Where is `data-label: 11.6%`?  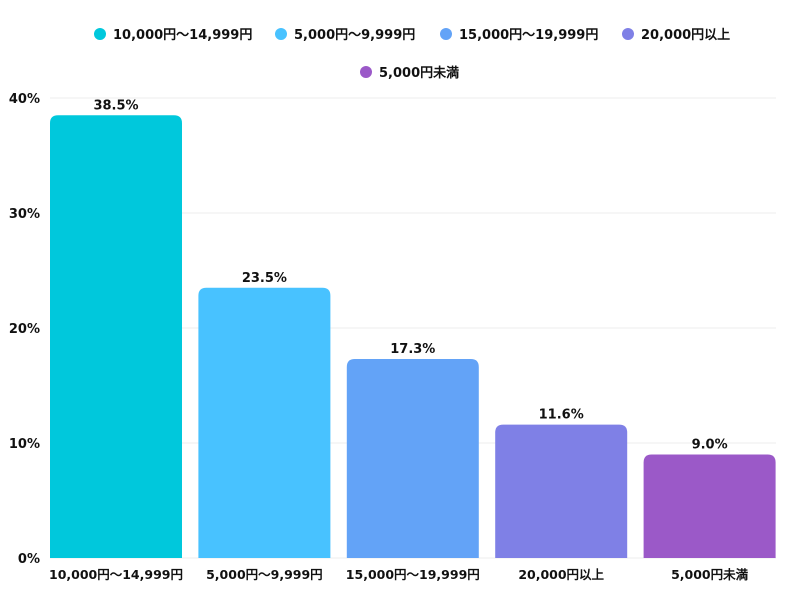
data-label: 11.6% is located at coordinates (561, 415).